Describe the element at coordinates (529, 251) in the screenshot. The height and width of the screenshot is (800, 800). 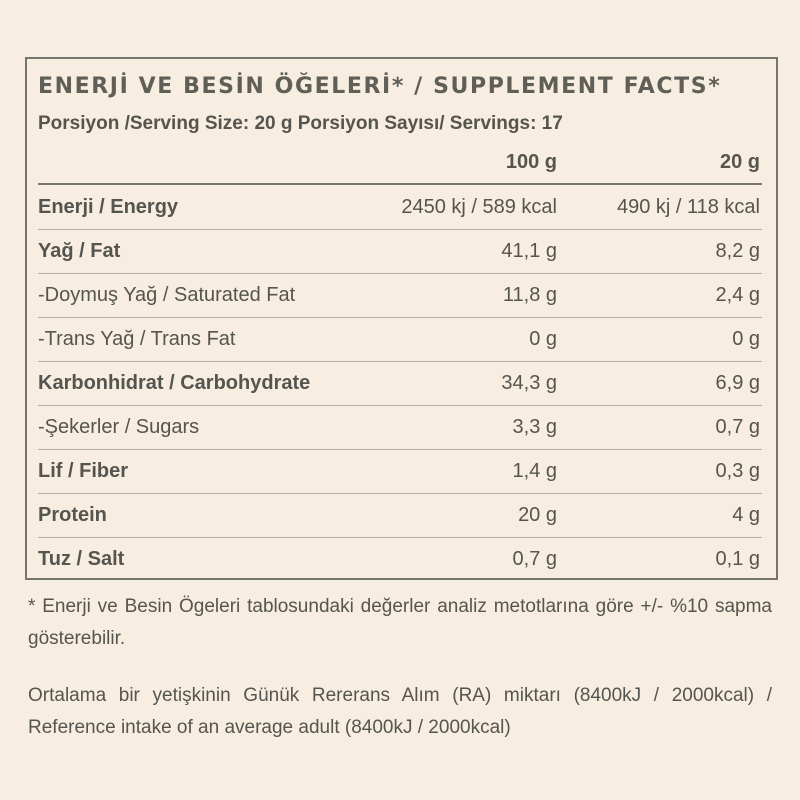
I see `cell-100g: 41,1 g` at that location.